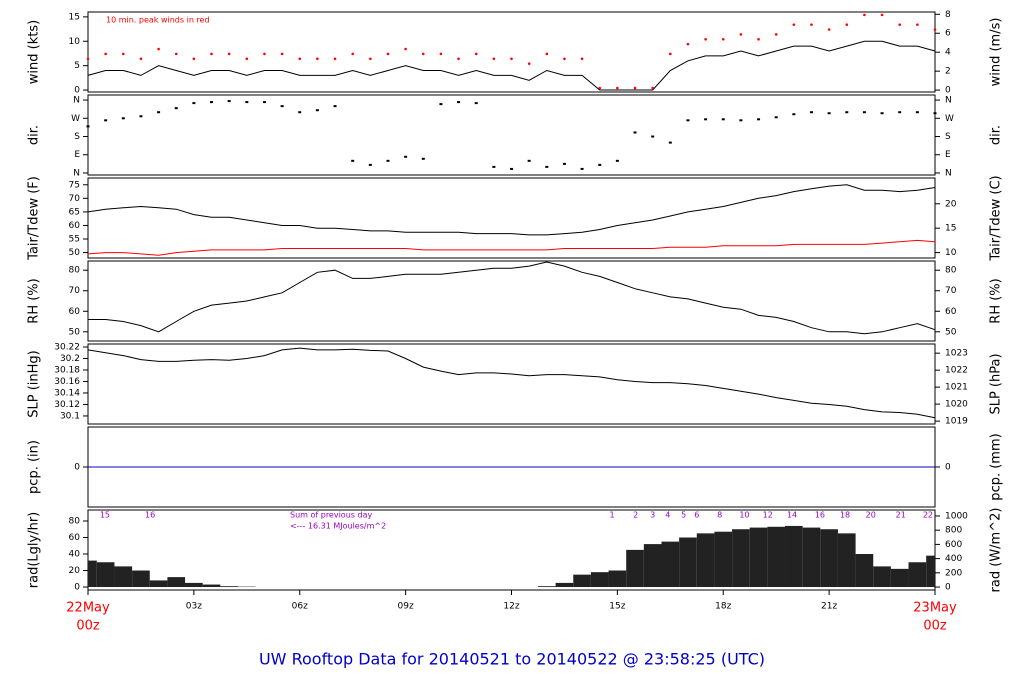 The width and height of the screenshot is (1024, 700). I want to click on y2-tick-label: S, so click(948, 137).